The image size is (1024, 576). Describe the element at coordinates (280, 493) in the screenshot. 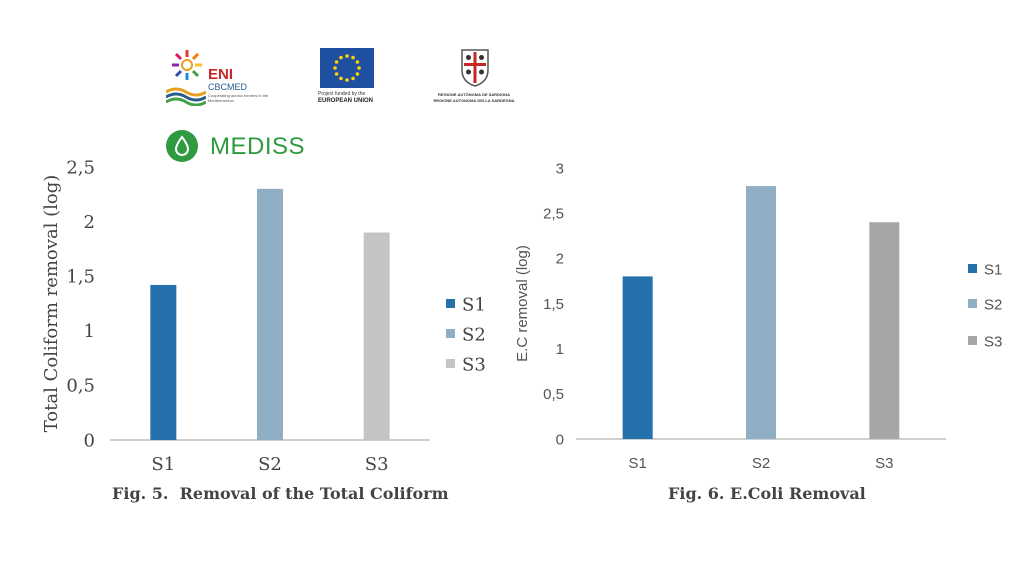

I see `chart-total-coliform-caption: Fig. 5. Removal of the Total Coliform` at that location.